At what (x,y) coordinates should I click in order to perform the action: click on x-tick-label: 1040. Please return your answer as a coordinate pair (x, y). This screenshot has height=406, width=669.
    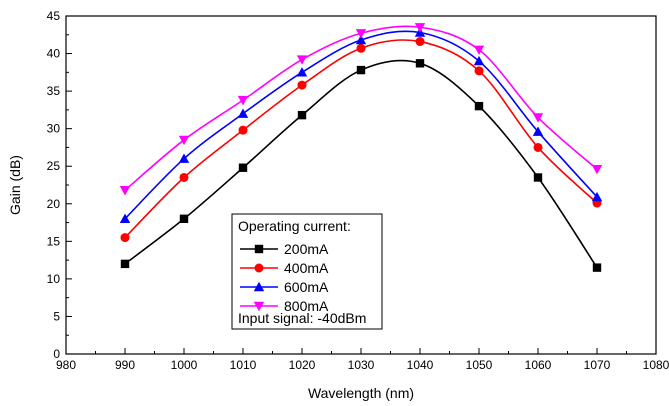
    Looking at the image, I should click on (420, 365).